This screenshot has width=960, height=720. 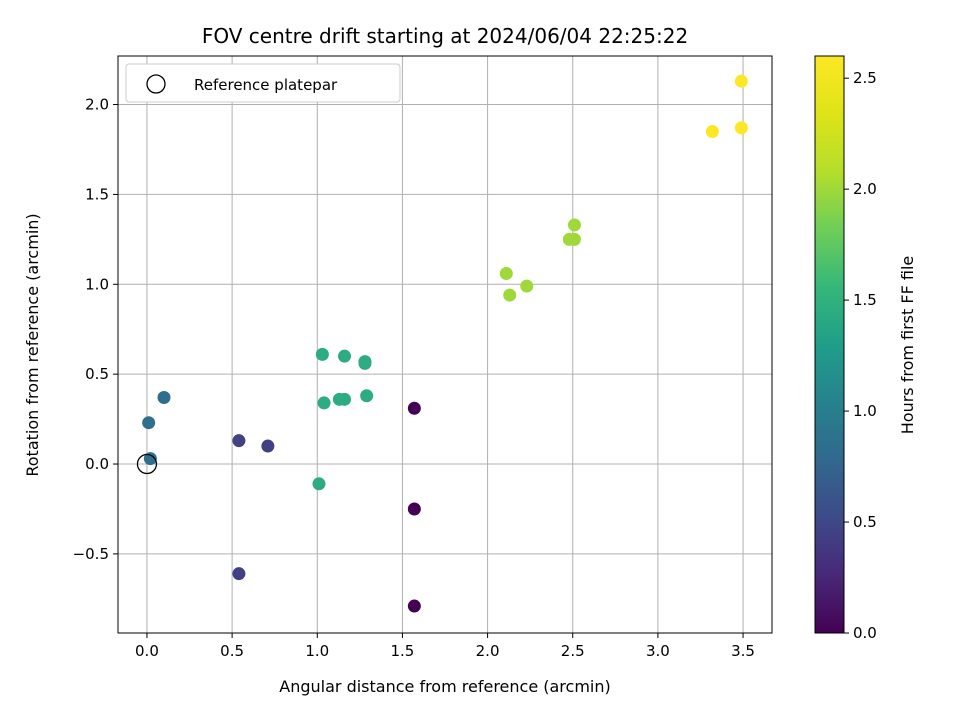 What do you see at coordinates (488, 651) in the screenshot?
I see `x-tick-label: 2.0` at bounding box center [488, 651].